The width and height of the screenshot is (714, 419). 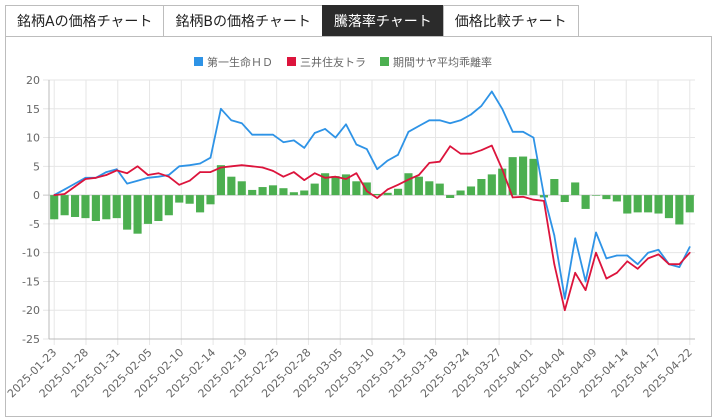 I want to click on legend-swatch, so click(x=384, y=61).